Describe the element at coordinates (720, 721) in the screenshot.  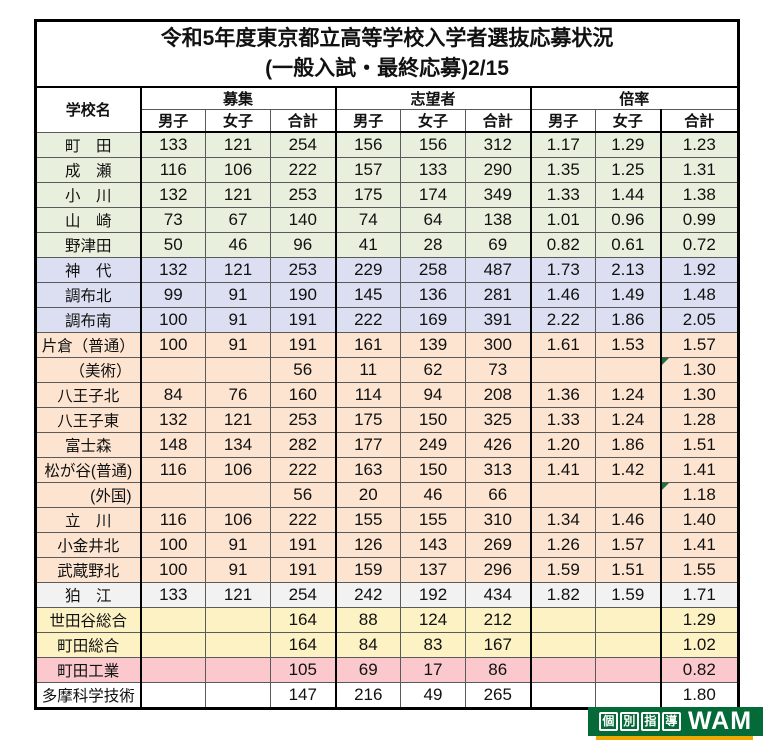
I see `logo-brand-text: WAM` at that location.